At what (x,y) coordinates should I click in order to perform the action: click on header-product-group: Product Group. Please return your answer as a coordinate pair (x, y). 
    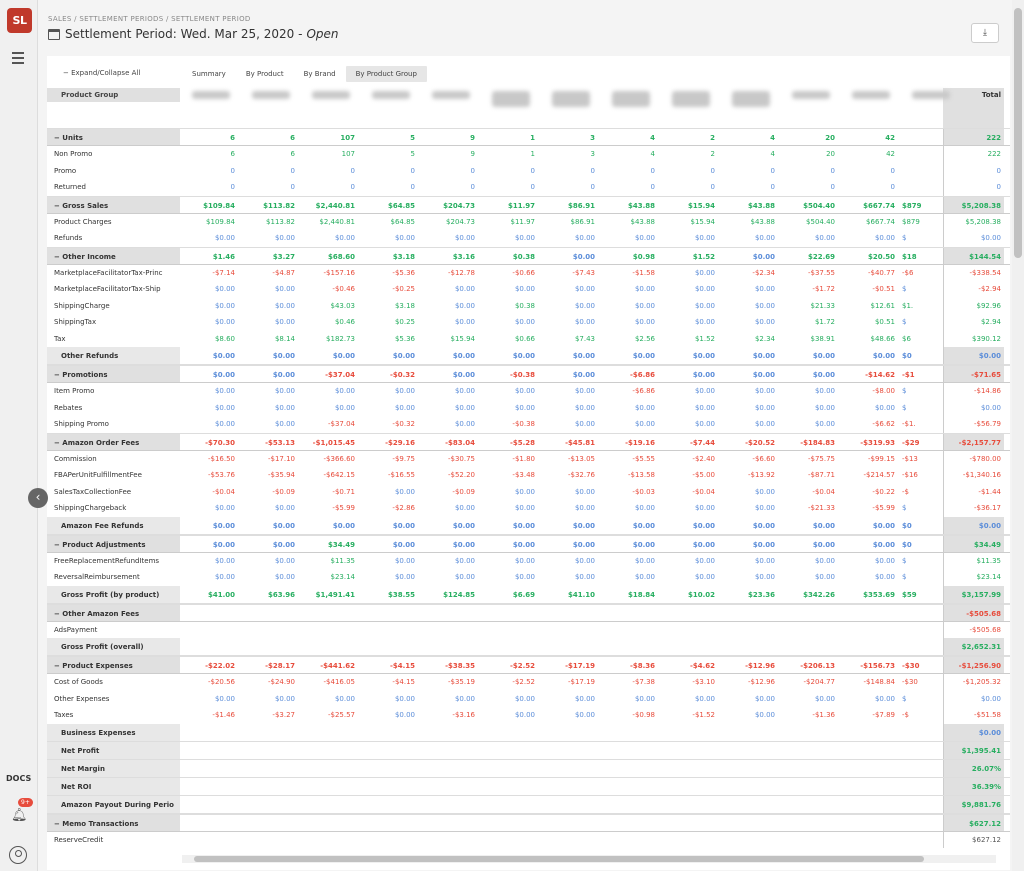
    Looking at the image, I should click on (113, 95).